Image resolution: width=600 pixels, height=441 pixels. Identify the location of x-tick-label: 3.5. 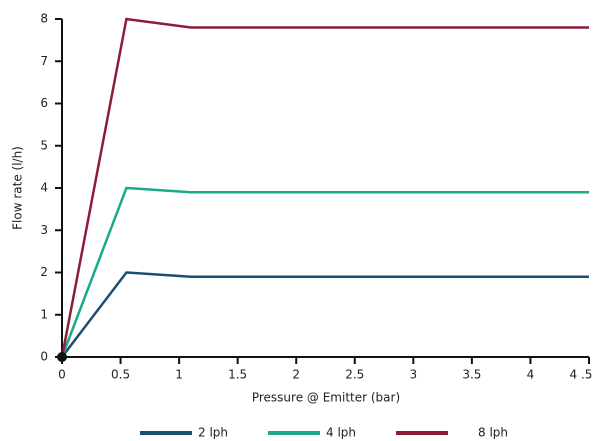
(471, 375).